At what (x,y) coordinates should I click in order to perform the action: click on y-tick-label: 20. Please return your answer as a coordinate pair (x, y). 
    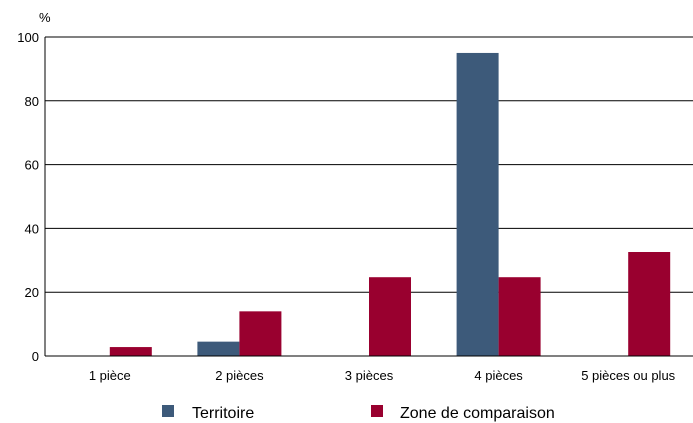
    Looking at the image, I should click on (32, 292).